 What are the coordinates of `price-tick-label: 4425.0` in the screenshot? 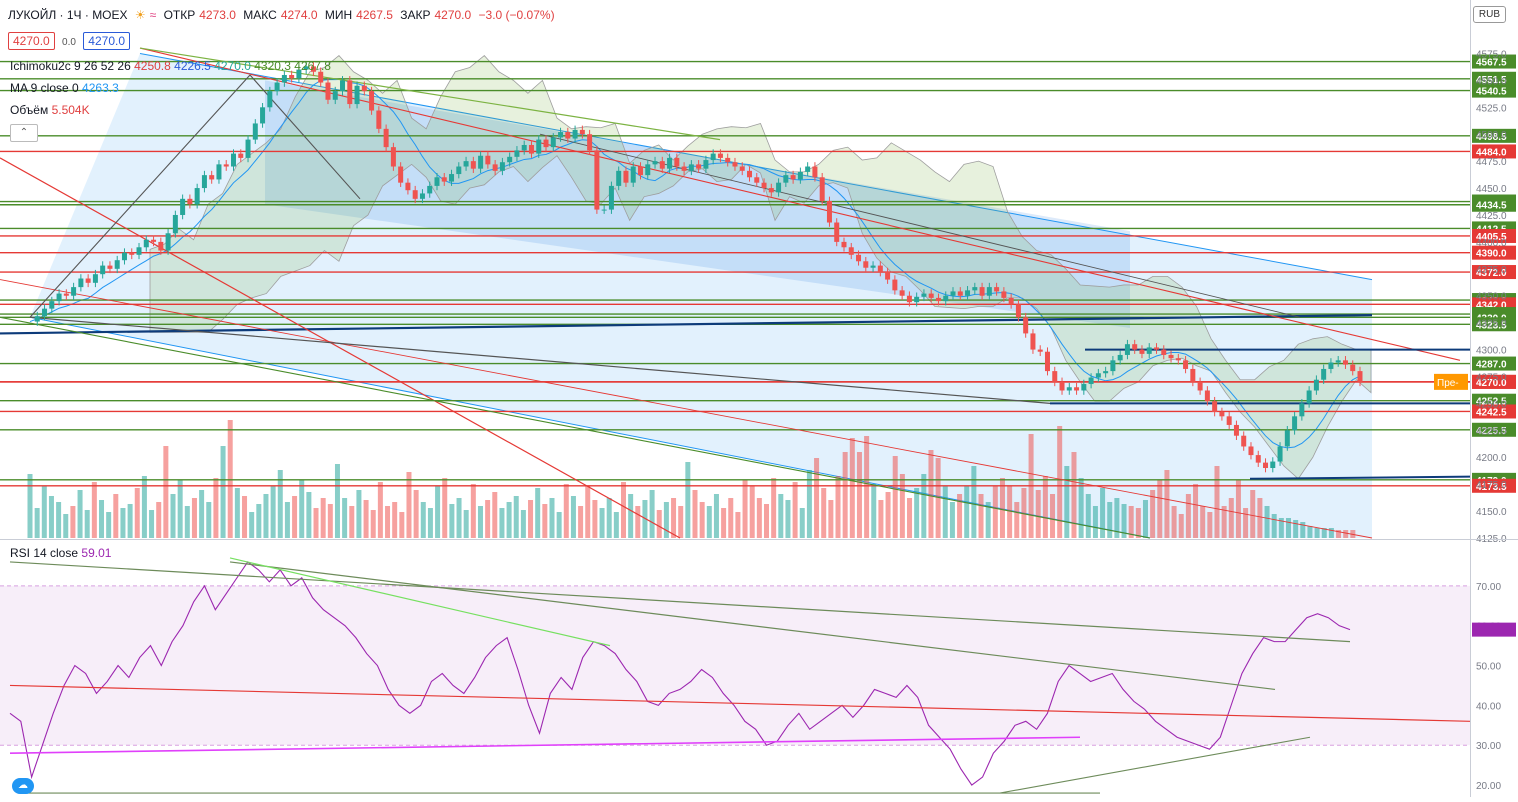 It's located at (1491, 216).